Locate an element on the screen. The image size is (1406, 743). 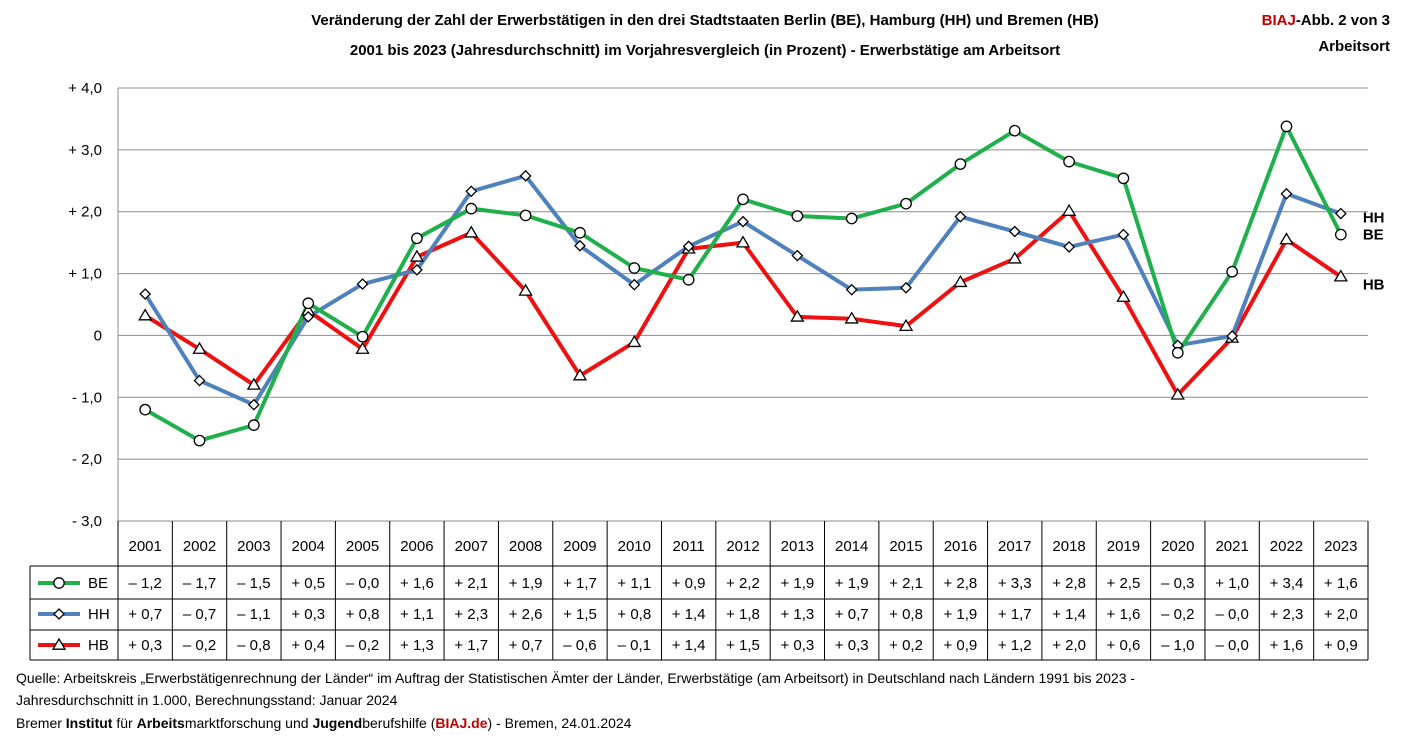
publisher-text: berufshilfe ( is located at coordinates (399, 723).